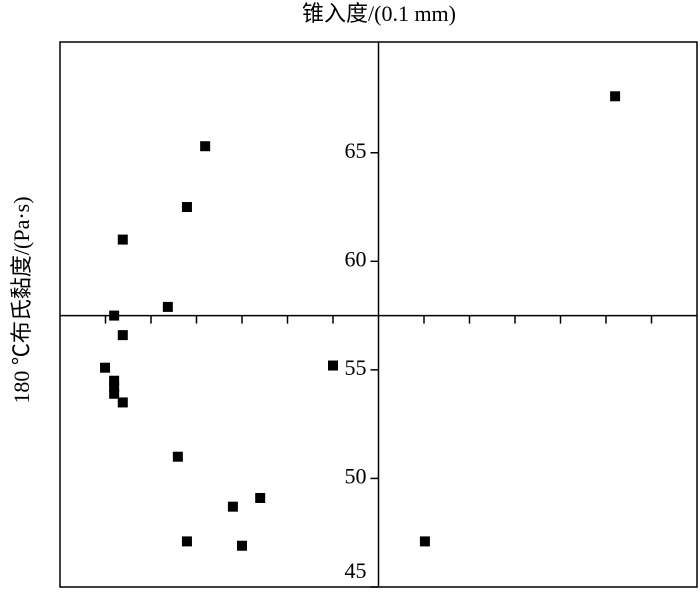 Image resolution: width=700 pixels, height=594 pixels. Describe the element at coordinates (356, 475) in the screenshot. I see `y-tick-label: 50` at that location.